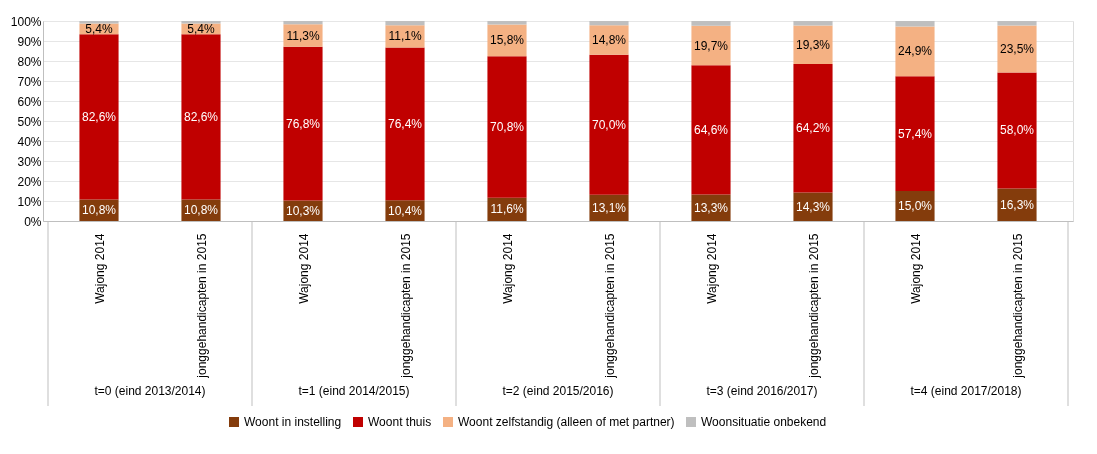 This screenshot has width=1097, height=454. Describe the element at coordinates (507, 40) in the screenshot. I see `data-label: 15,8%` at that location.